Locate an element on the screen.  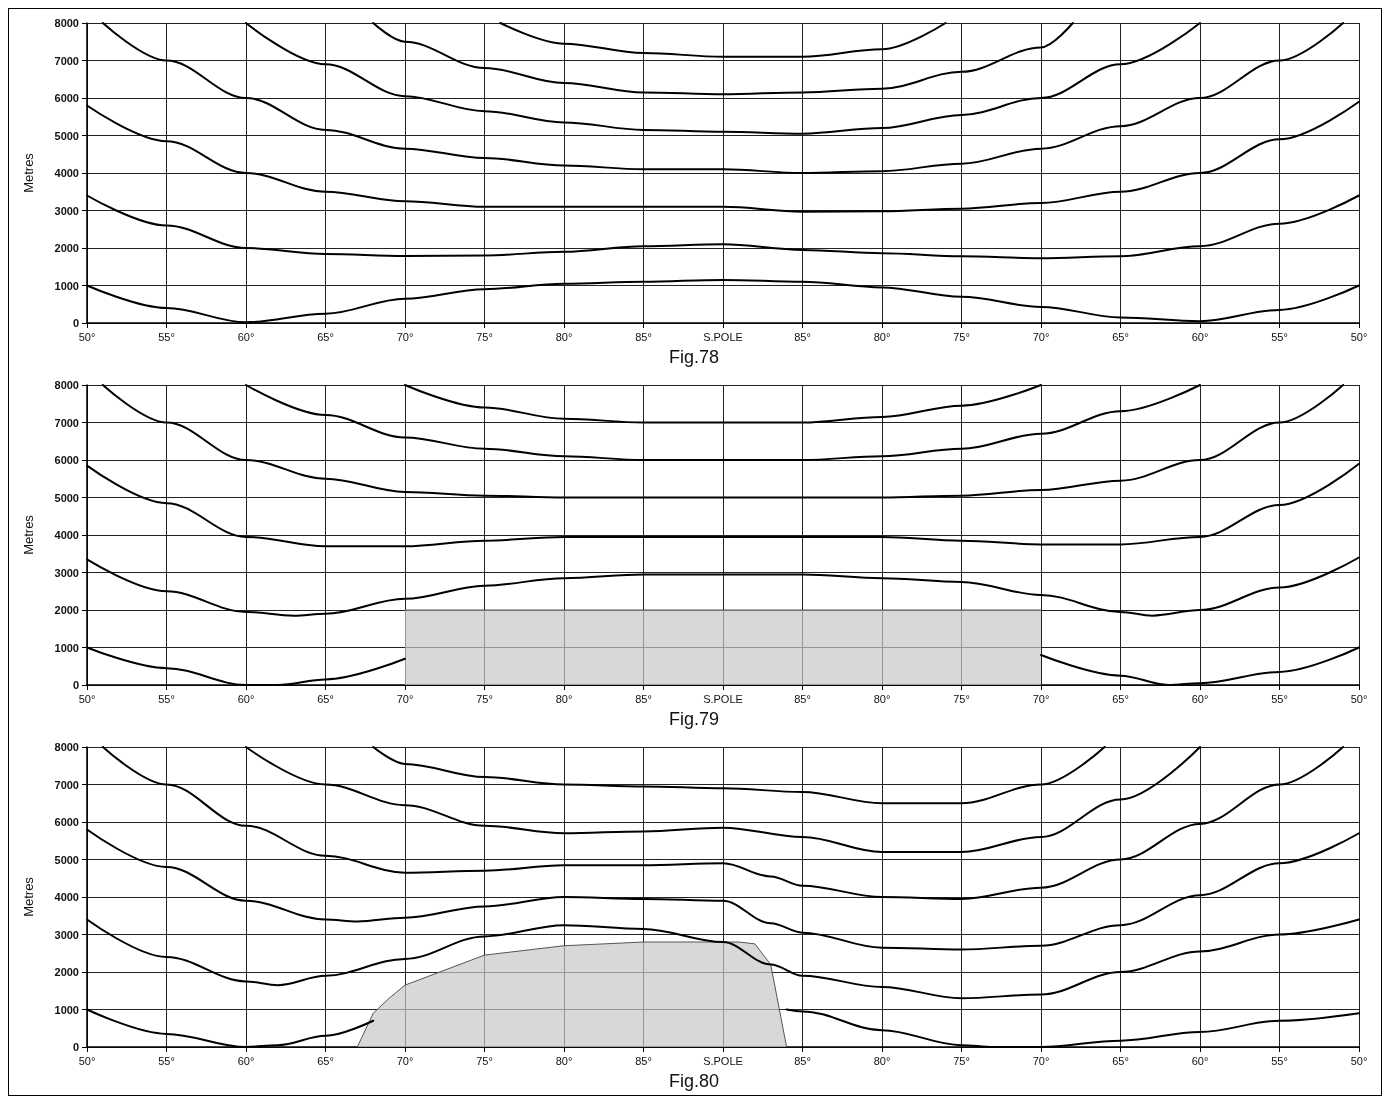
text: Fig.79 is located at coordinates (694, 719).